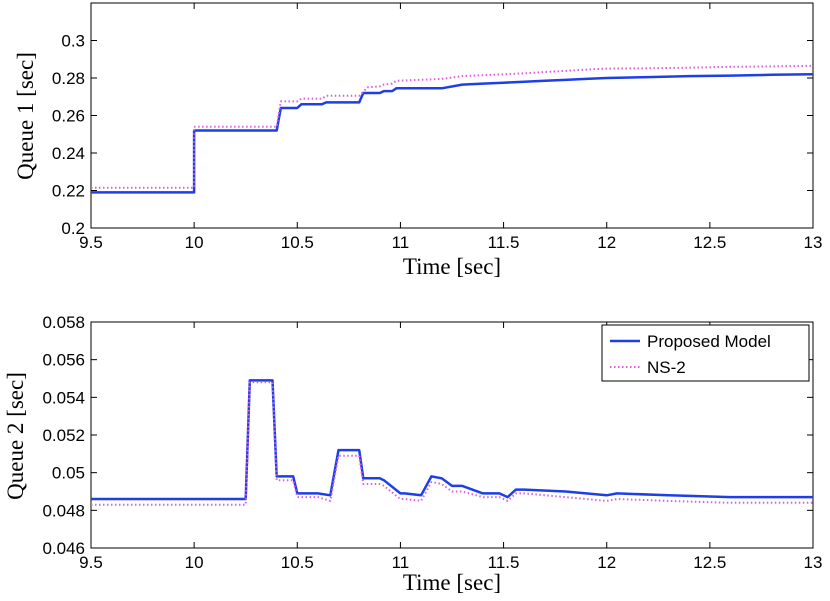 This screenshot has height=601, width=830. Describe the element at coordinates (63, 397) in the screenshot. I see `y-tick-label: 0.054` at that location.